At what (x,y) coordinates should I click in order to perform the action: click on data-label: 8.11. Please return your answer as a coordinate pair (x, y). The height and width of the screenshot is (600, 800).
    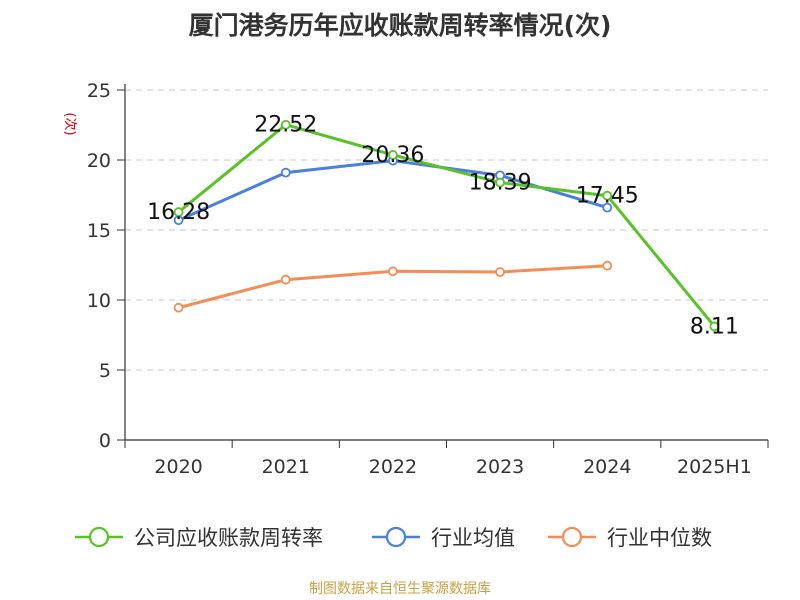
    Looking at the image, I should click on (714, 326).